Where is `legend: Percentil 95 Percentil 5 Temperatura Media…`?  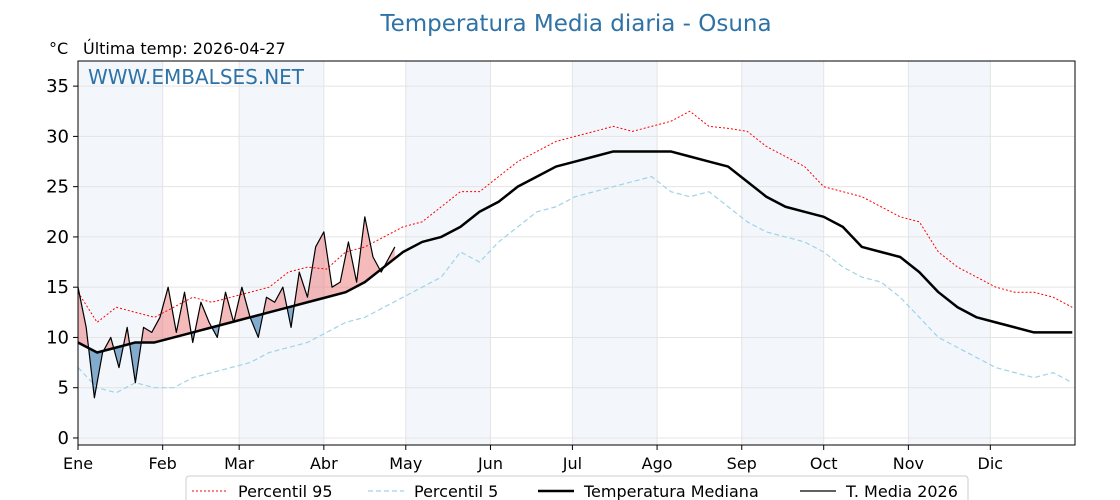 legend: Percentil 95 Percentil 5 Temperatura Media… is located at coordinates (577, 487).